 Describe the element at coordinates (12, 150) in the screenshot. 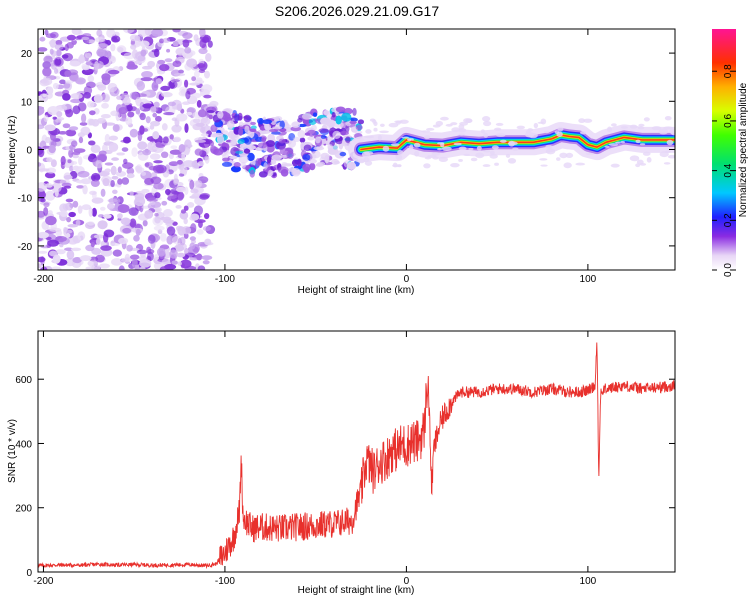

I see `spectrogram-y-label: Frequency (Hz)` at that location.